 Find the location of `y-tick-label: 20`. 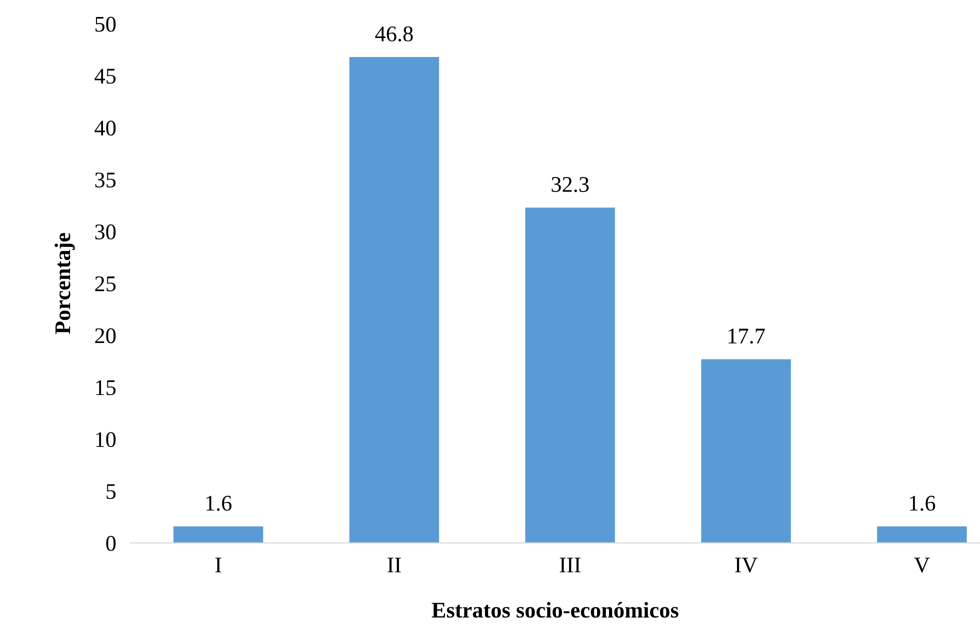

y-tick-label: 20 is located at coordinates (105, 336).